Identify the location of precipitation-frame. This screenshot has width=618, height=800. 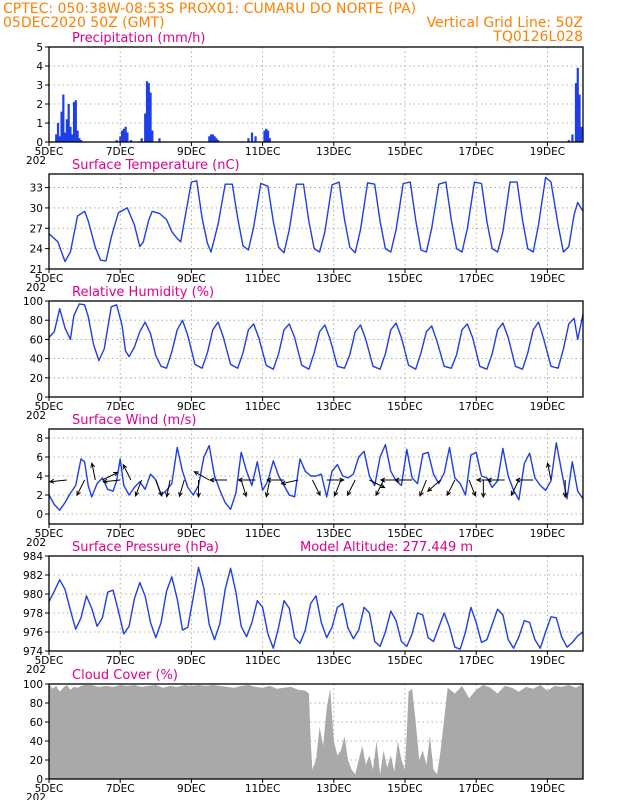
(316, 94).